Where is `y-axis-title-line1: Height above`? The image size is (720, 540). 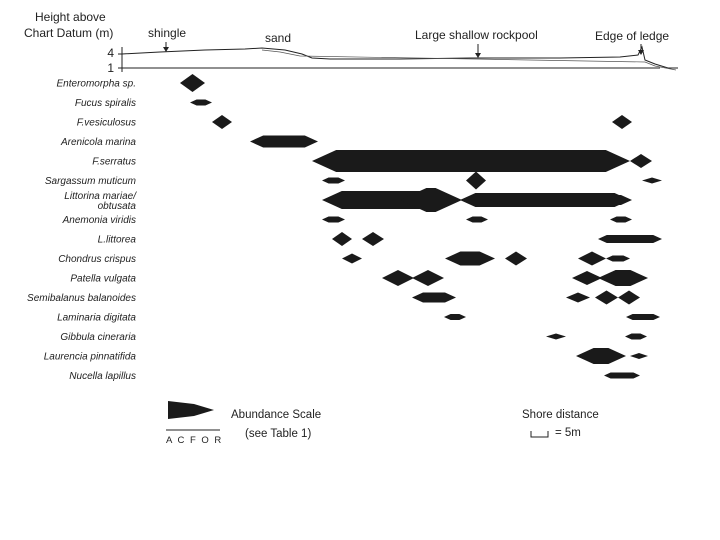
y-axis-title-line1: Height above is located at coordinates (70, 17).